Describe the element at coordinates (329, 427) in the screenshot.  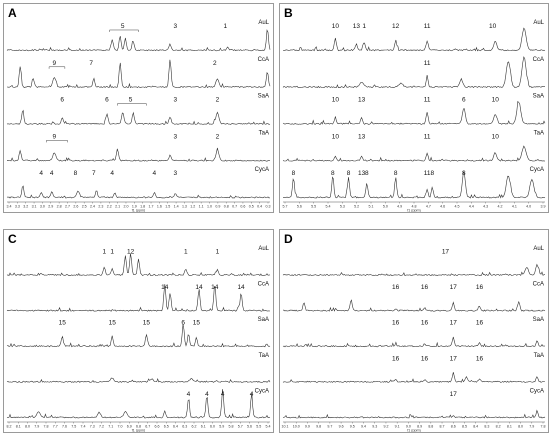
I see `x-tick-label: 9.7` at that location.